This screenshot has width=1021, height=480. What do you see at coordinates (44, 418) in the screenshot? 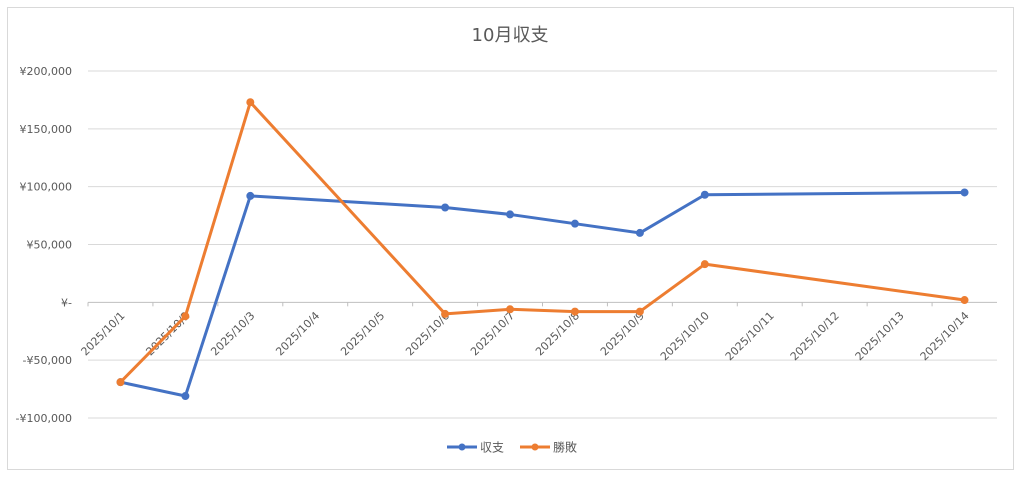
I see `y-tick-label: -¥100,000` at bounding box center [44, 418].